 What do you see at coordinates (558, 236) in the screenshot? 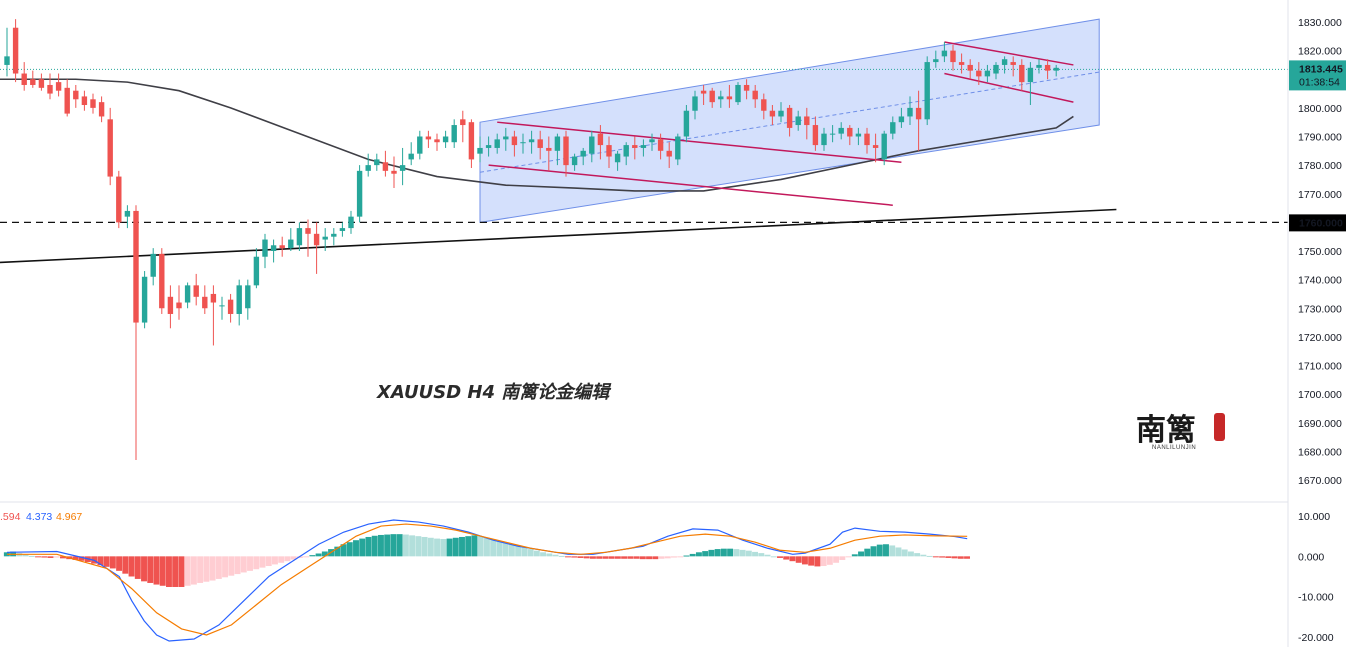
I see `trend-line` at bounding box center [558, 236].